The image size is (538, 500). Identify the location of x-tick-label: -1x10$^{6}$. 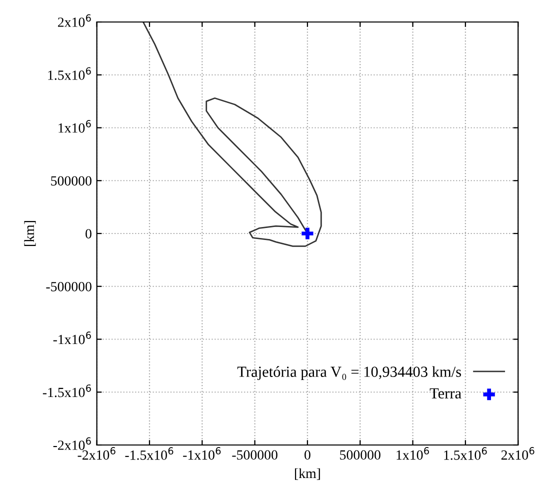
(202, 453).